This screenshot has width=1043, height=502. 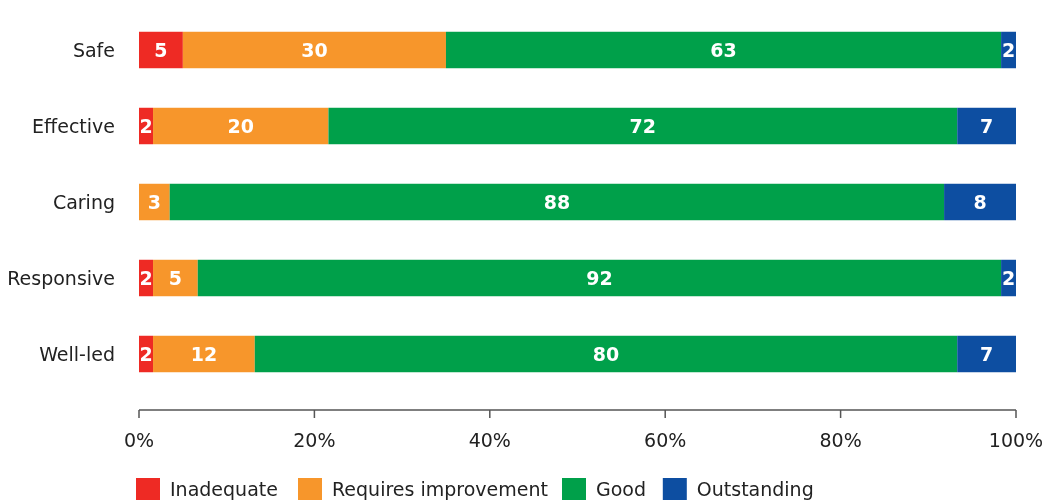 What do you see at coordinates (224, 488) in the screenshot?
I see `legend-label: Inadequate` at bounding box center [224, 488].